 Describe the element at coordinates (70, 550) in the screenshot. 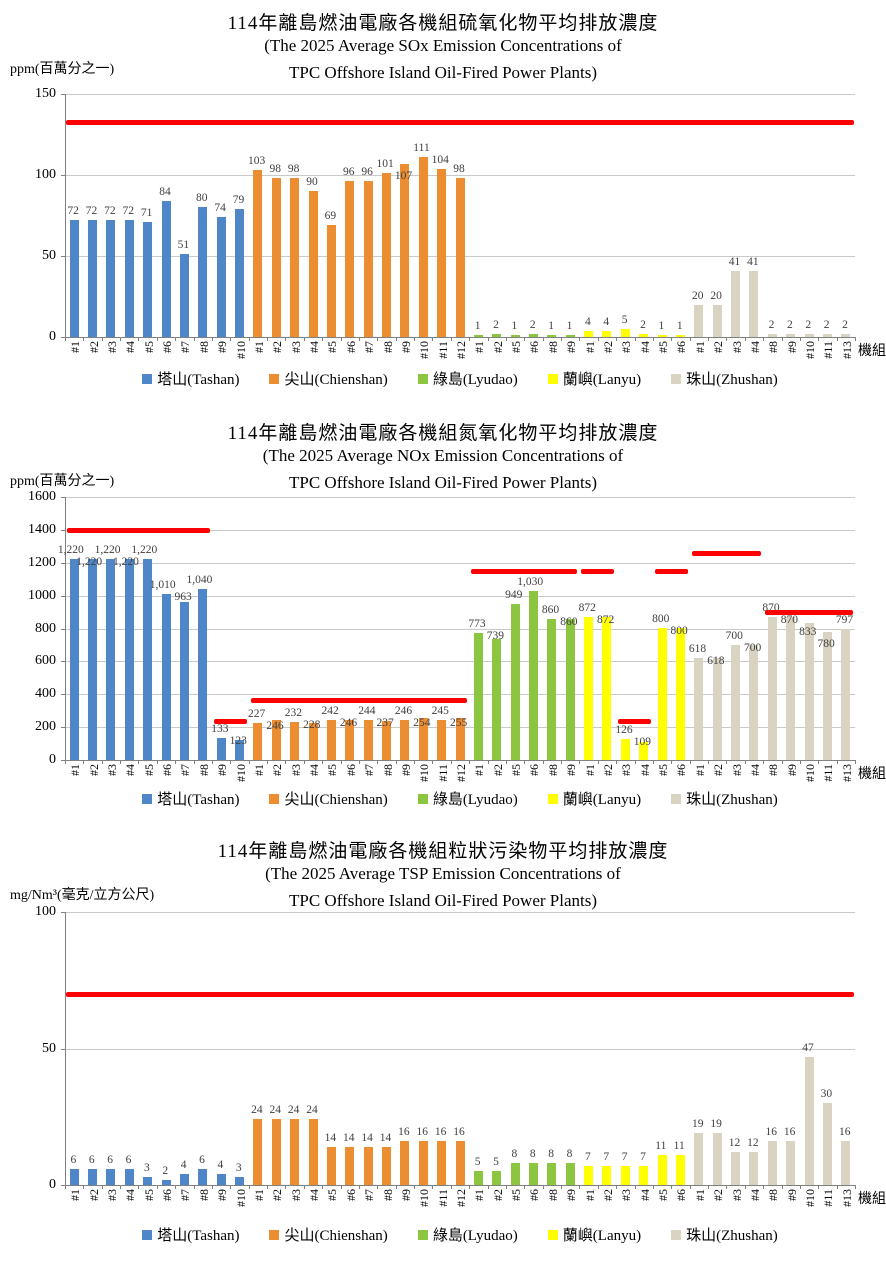

I see `nox-value-label-tashan-#1: 1,220` at that location.